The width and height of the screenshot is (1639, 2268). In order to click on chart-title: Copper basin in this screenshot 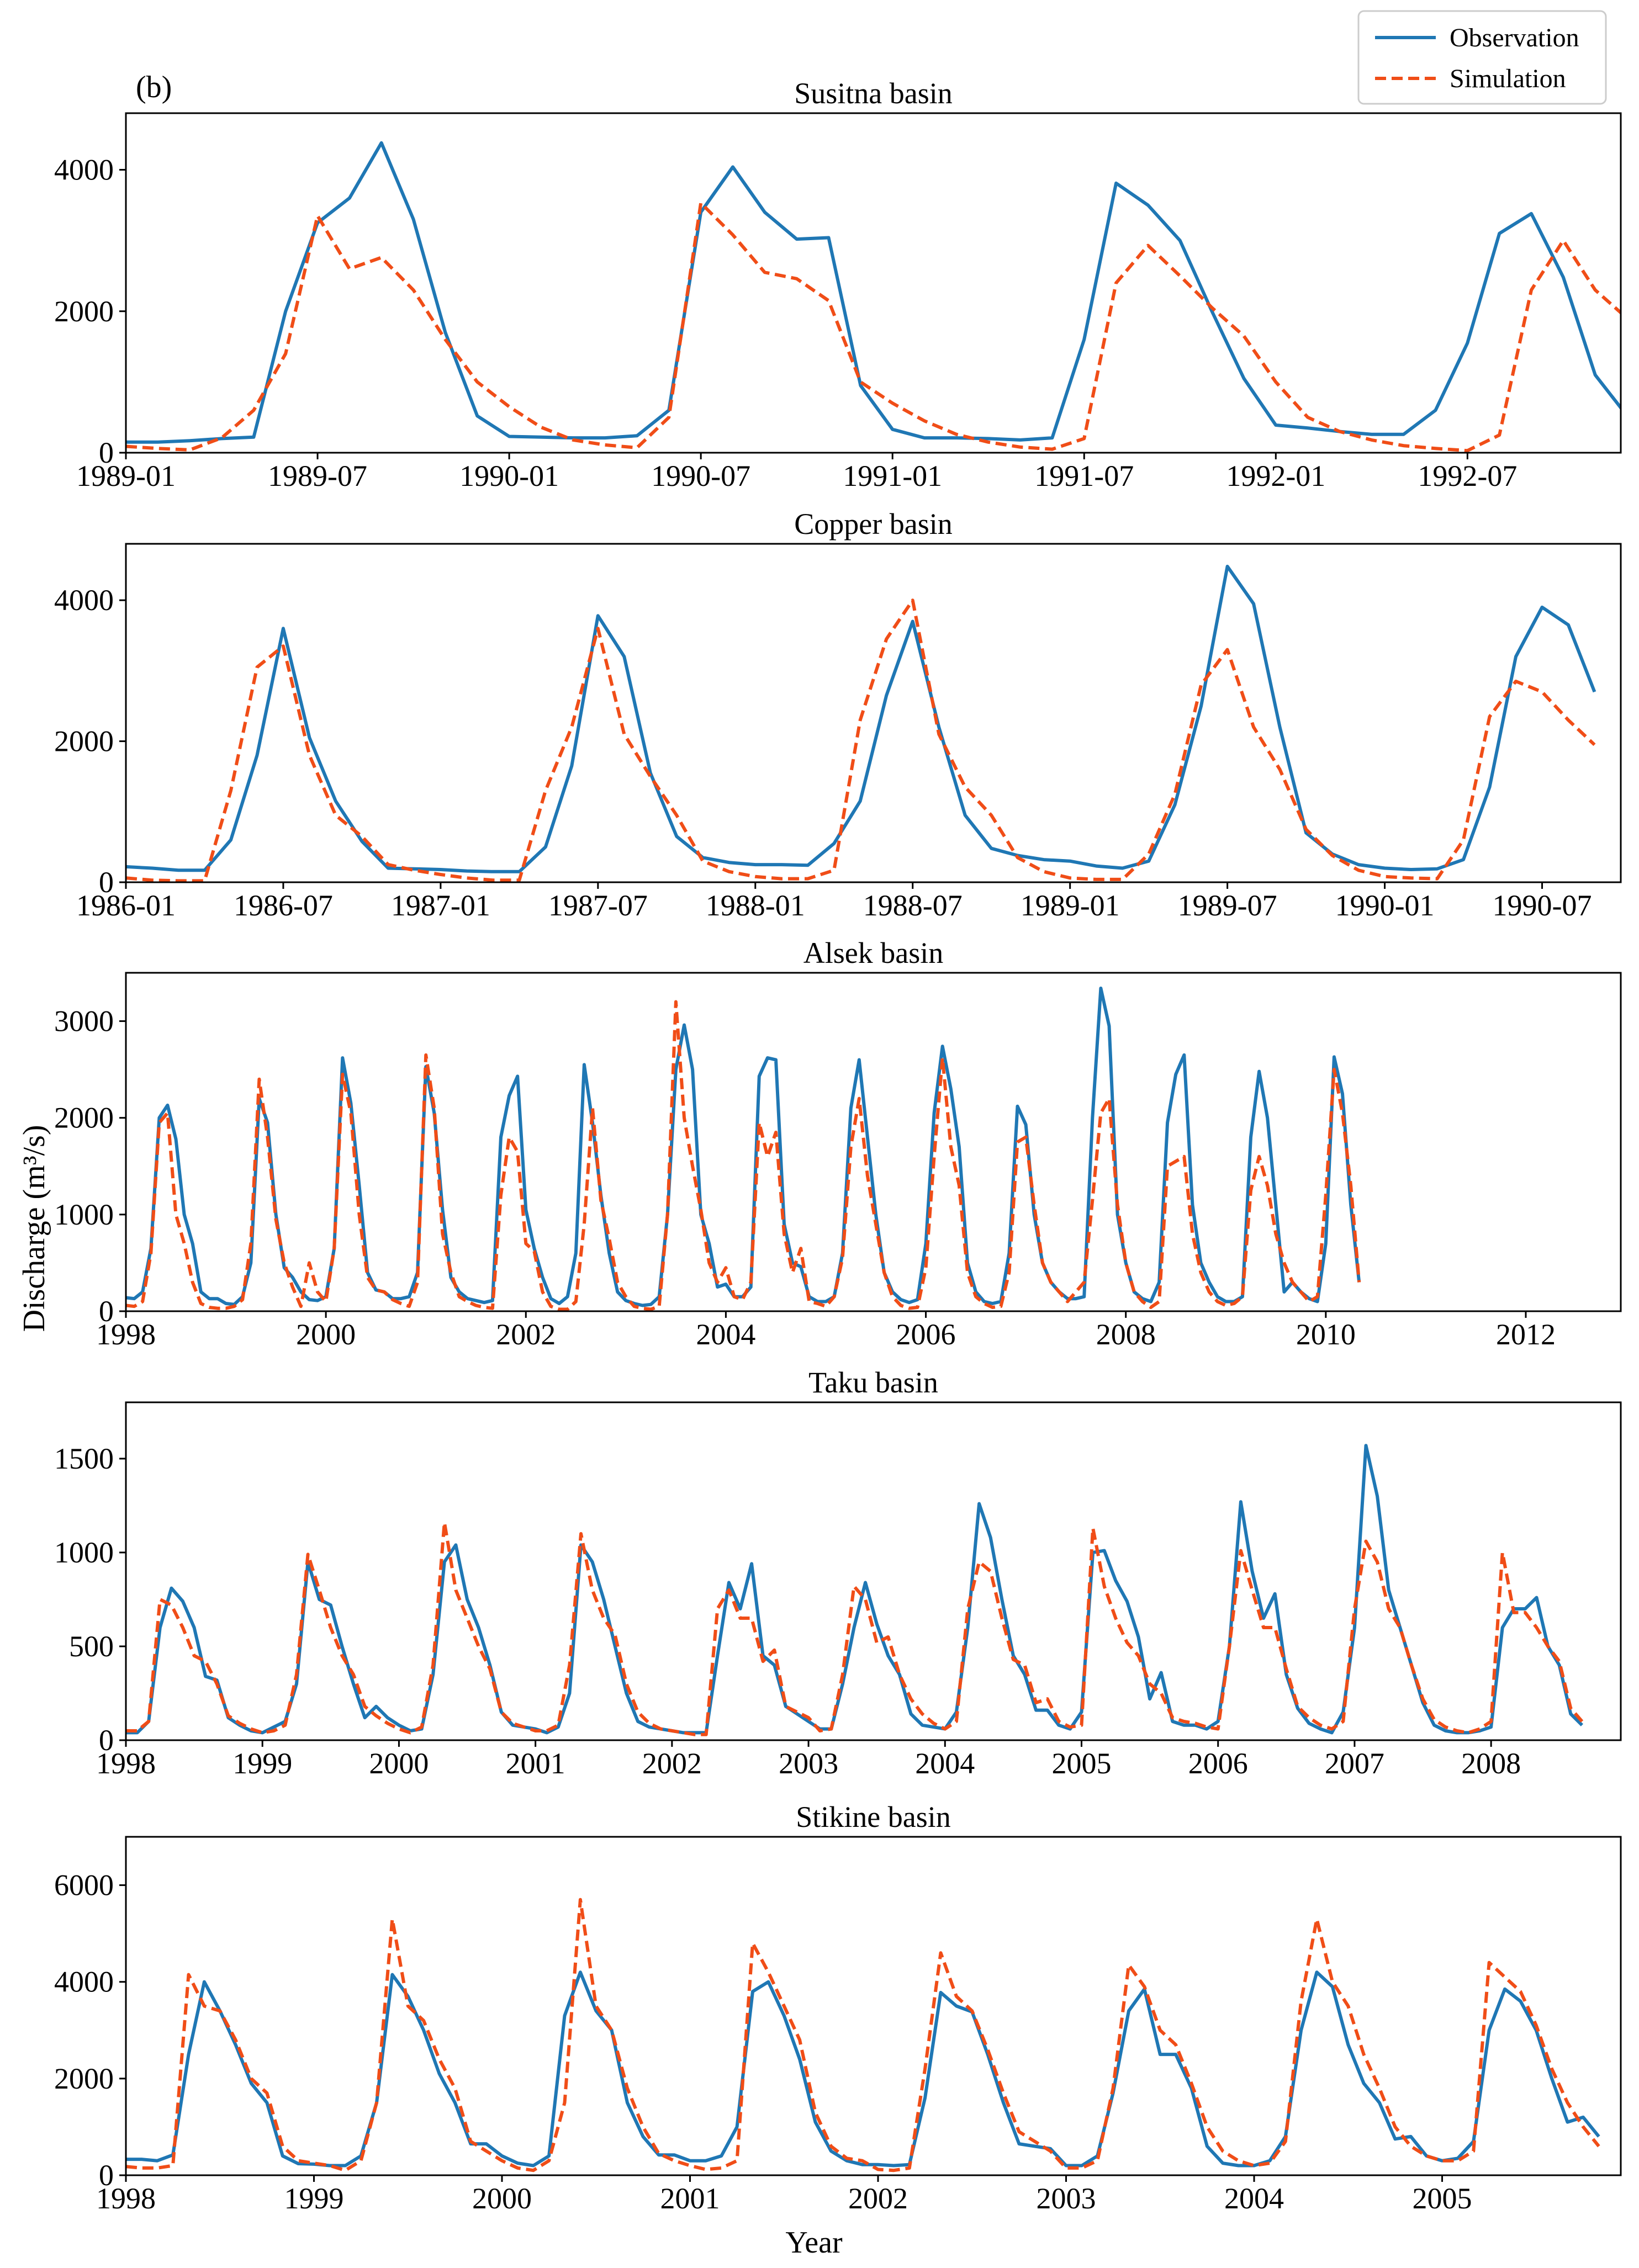, I will do `click(873, 523)`.